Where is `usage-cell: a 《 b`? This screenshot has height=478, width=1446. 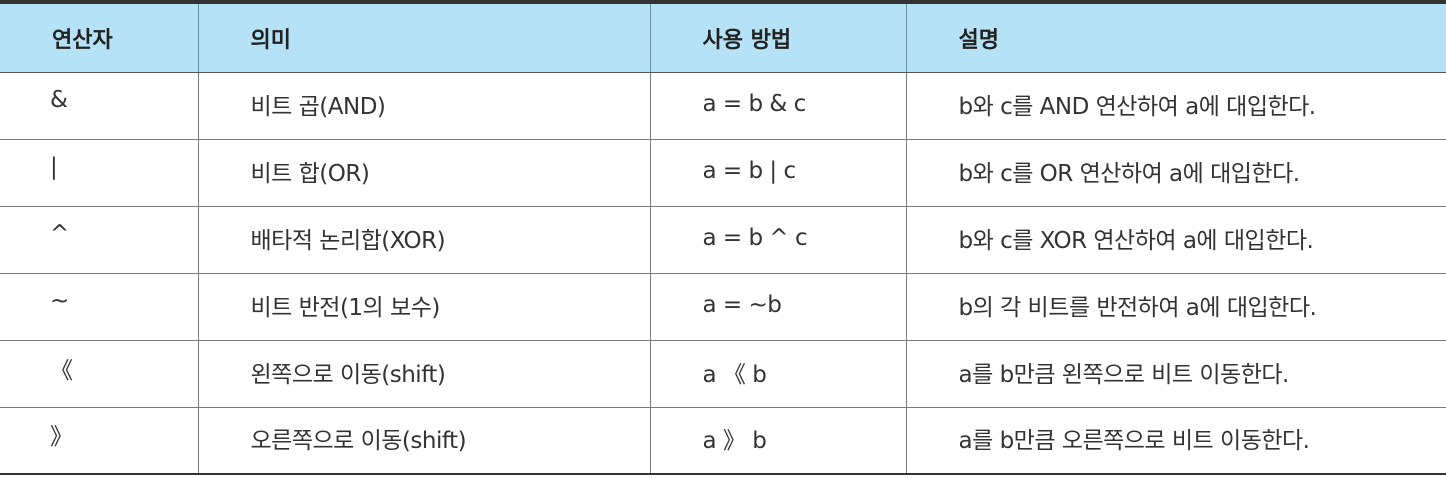 usage-cell: a 《 b is located at coordinates (777, 374).